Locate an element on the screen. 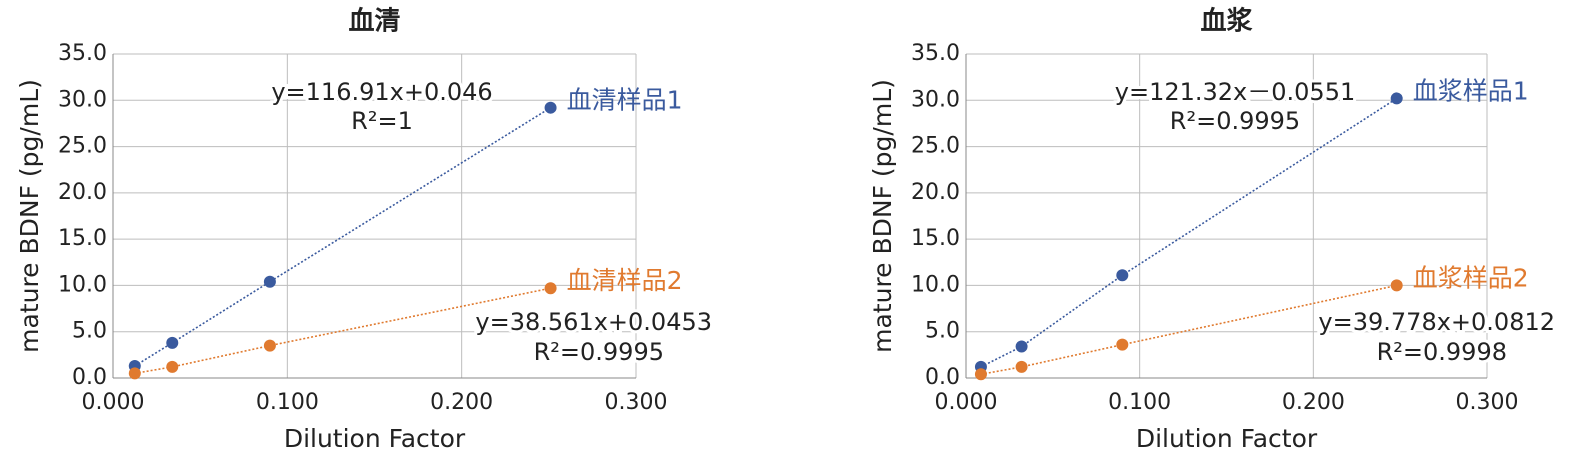  chart-title: 血浆 is located at coordinates (1226, 21).